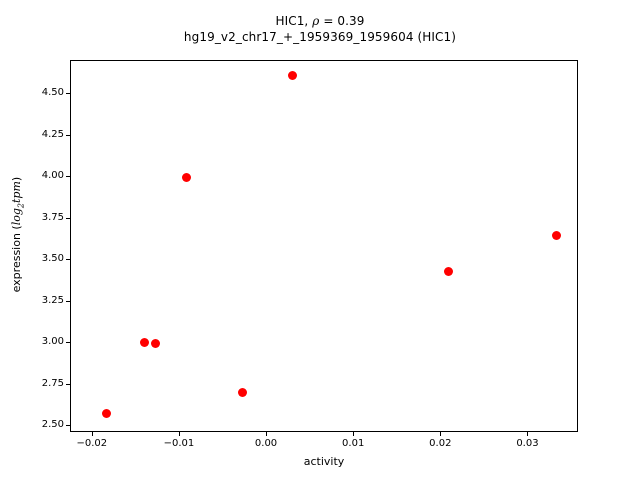 The width and height of the screenshot is (640, 480). What do you see at coordinates (52, 134) in the screenshot?
I see `y-tick-label: 4.25` at bounding box center [52, 134].